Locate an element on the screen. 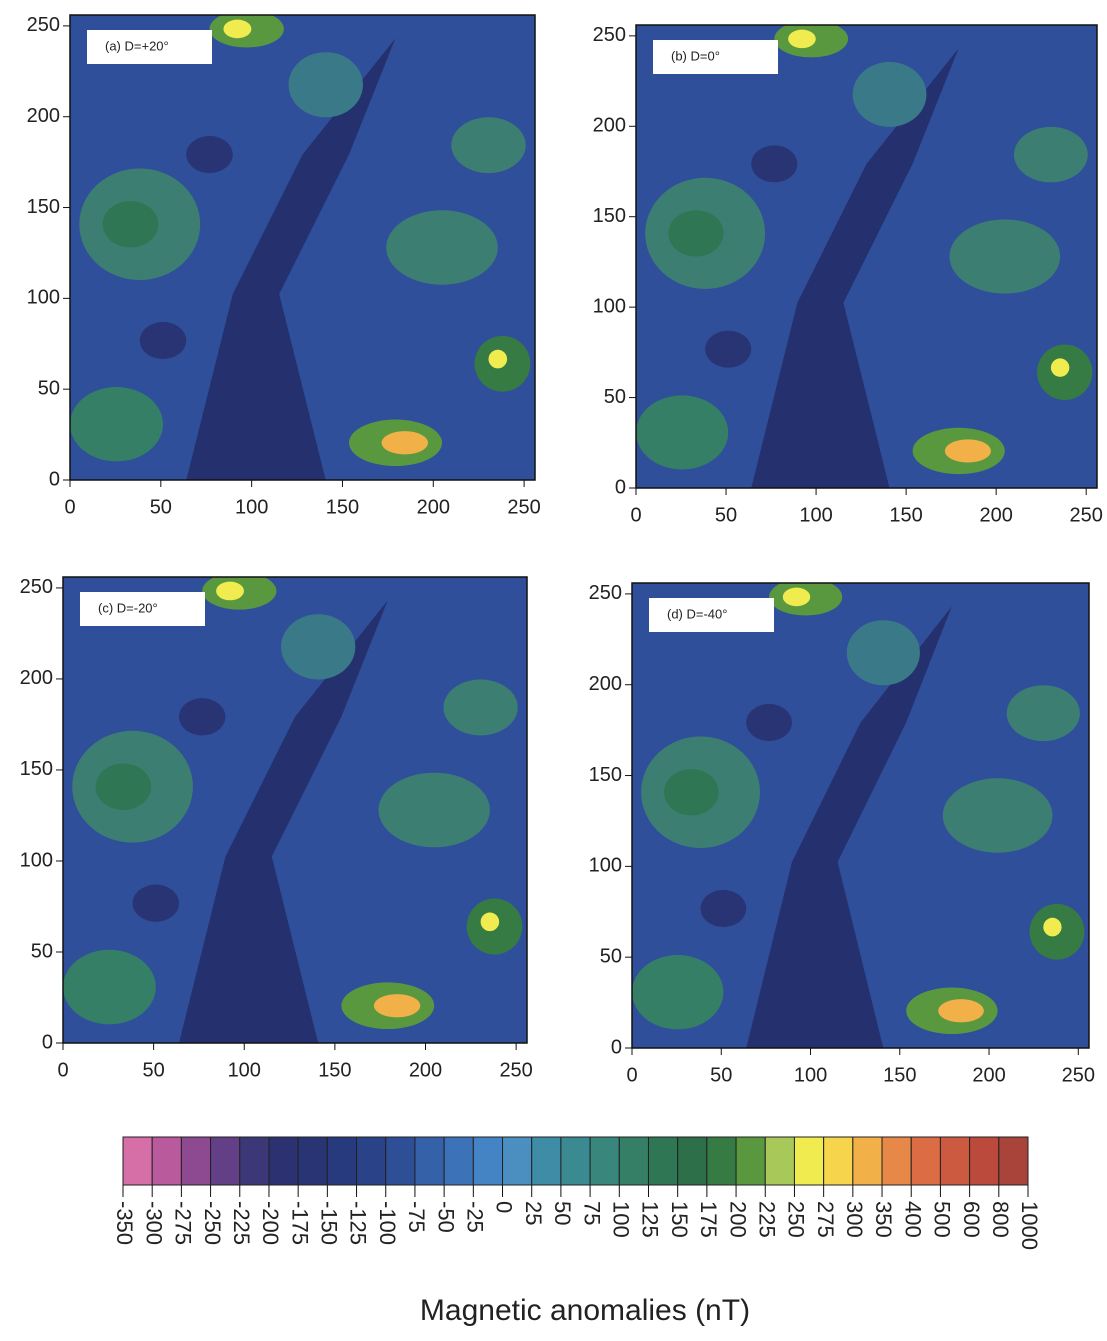 The height and width of the screenshot is (1341, 1107). colorbar-tick-label: 50 is located at coordinates (562, 1213).